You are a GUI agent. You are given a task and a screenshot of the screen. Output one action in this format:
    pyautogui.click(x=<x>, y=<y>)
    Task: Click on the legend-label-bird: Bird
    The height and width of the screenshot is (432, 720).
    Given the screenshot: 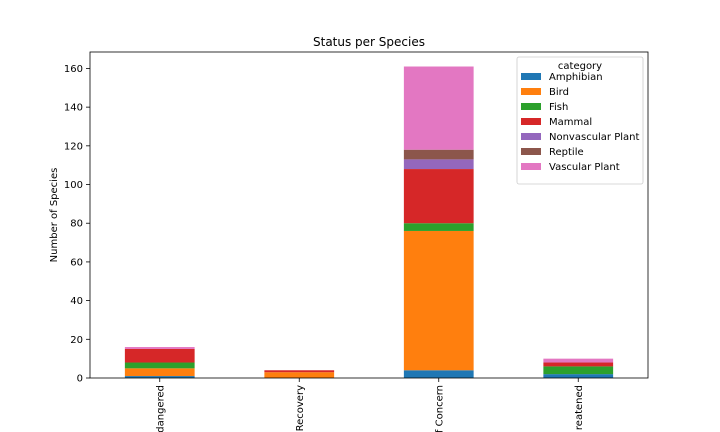 What is the action you would take?
    pyautogui.click(x=559, y=92)
    